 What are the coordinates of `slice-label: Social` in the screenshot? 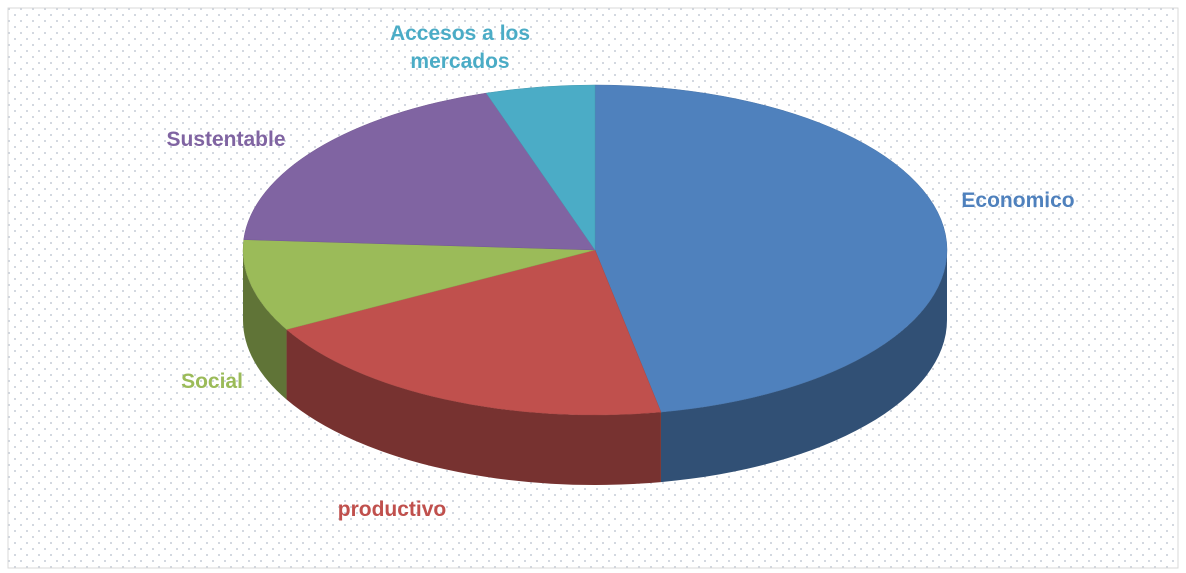 It's located at (212, 381).